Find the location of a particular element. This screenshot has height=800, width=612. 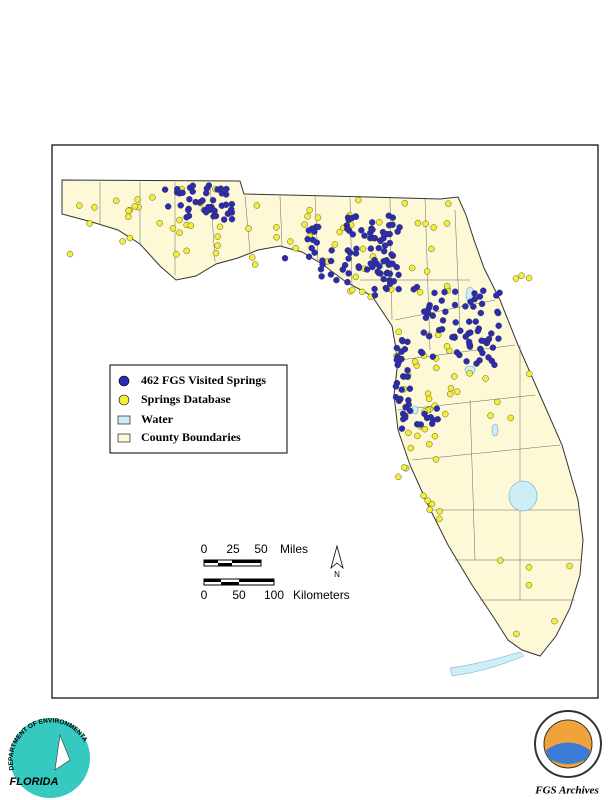

scale-label: Kilometers is located at coordinates (321, 595).